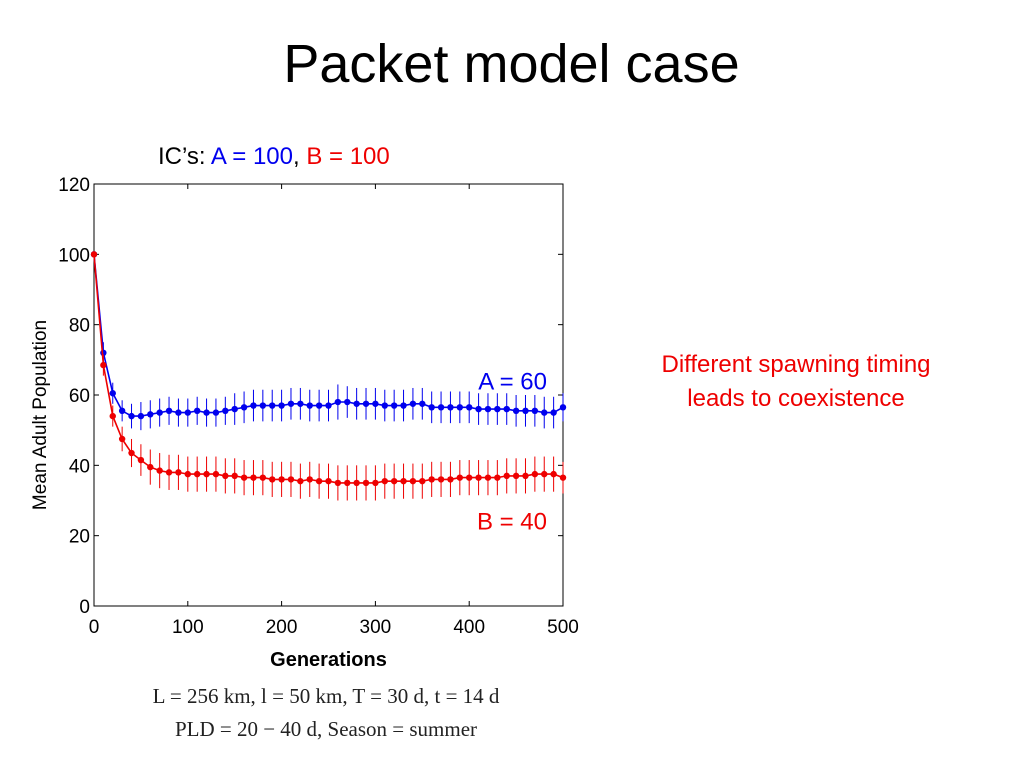  Describe the element at coordinates (376, 627) in the screenshot. I see `x-tick-label: 300` at that location.